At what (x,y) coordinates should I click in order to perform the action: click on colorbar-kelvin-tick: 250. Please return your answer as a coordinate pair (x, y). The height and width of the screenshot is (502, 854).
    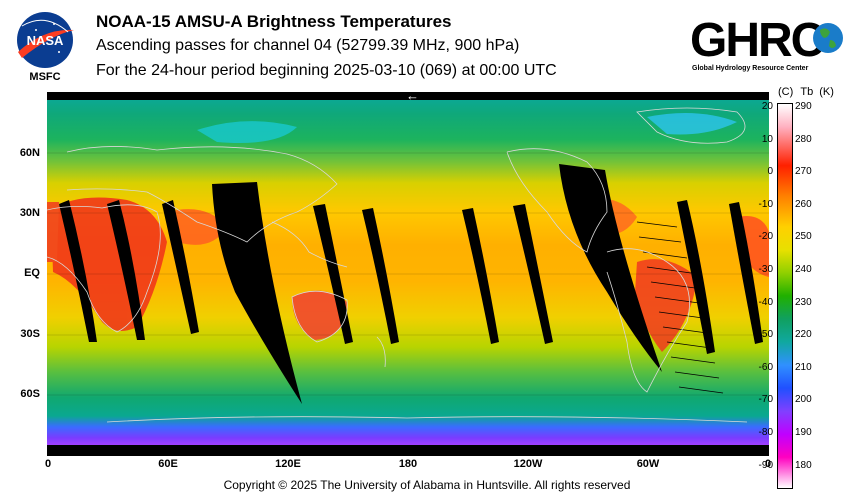
    Looking at the image, I should click on (803, 237).